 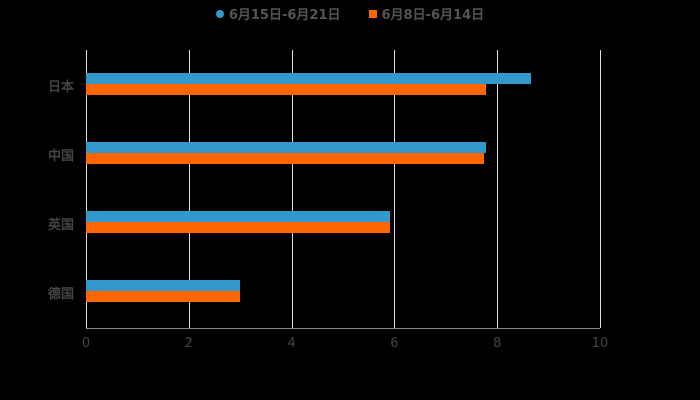 I want to click on legend: 6月15日-6月21日 6月8日-6月14日, so click(x=350, y=13).